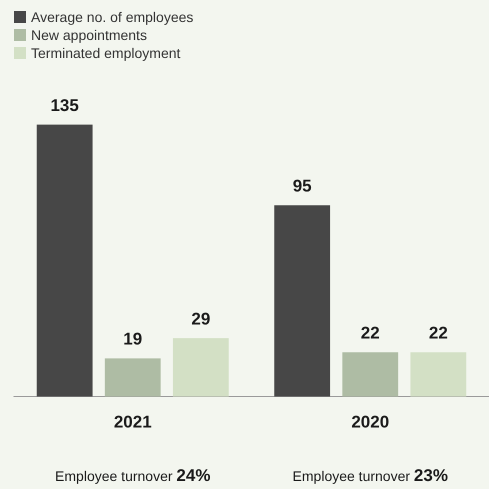 The image size is (489, 489). I want to click on legend-label: New appointments, so click(89, 35).